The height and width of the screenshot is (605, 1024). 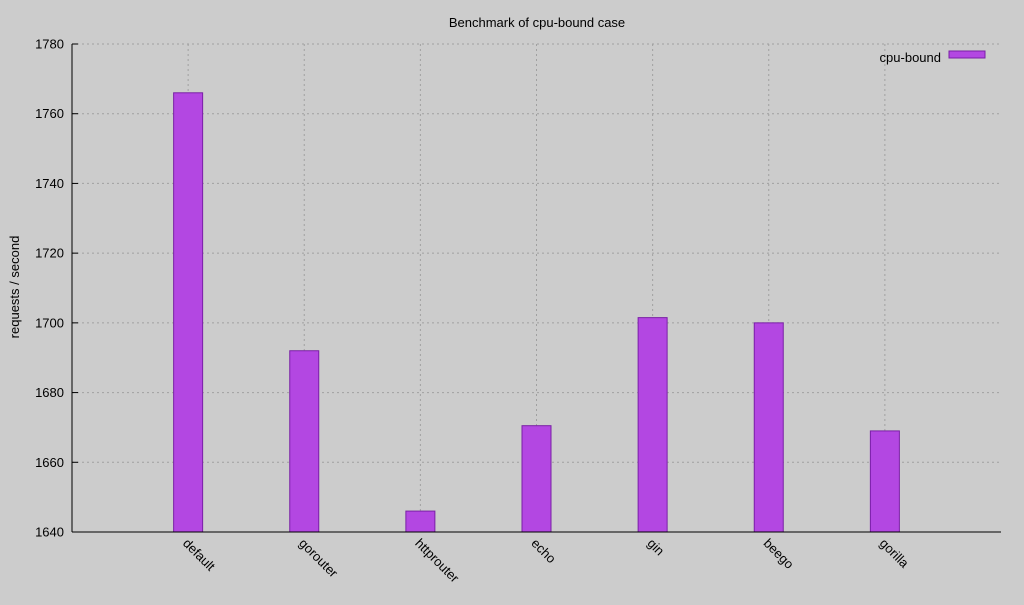 What do you see at coordinates (652, 425) in the screenshot?
I see `bar-gin` at bounding box center [652, 425].